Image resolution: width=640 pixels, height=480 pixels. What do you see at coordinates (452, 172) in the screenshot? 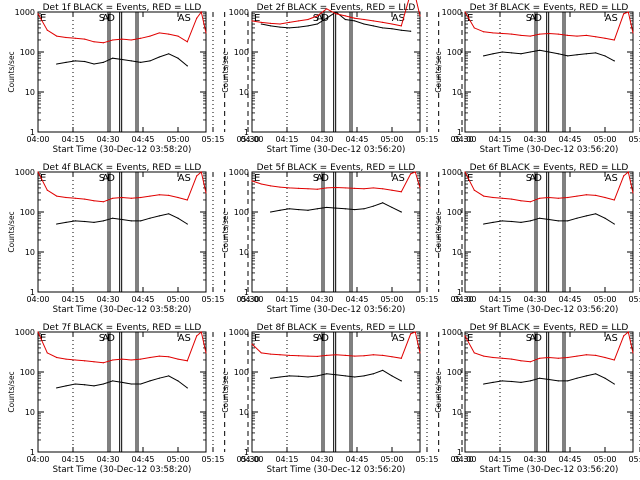
I see `y-tick-label: 1000` at bounding box center [452, 172].